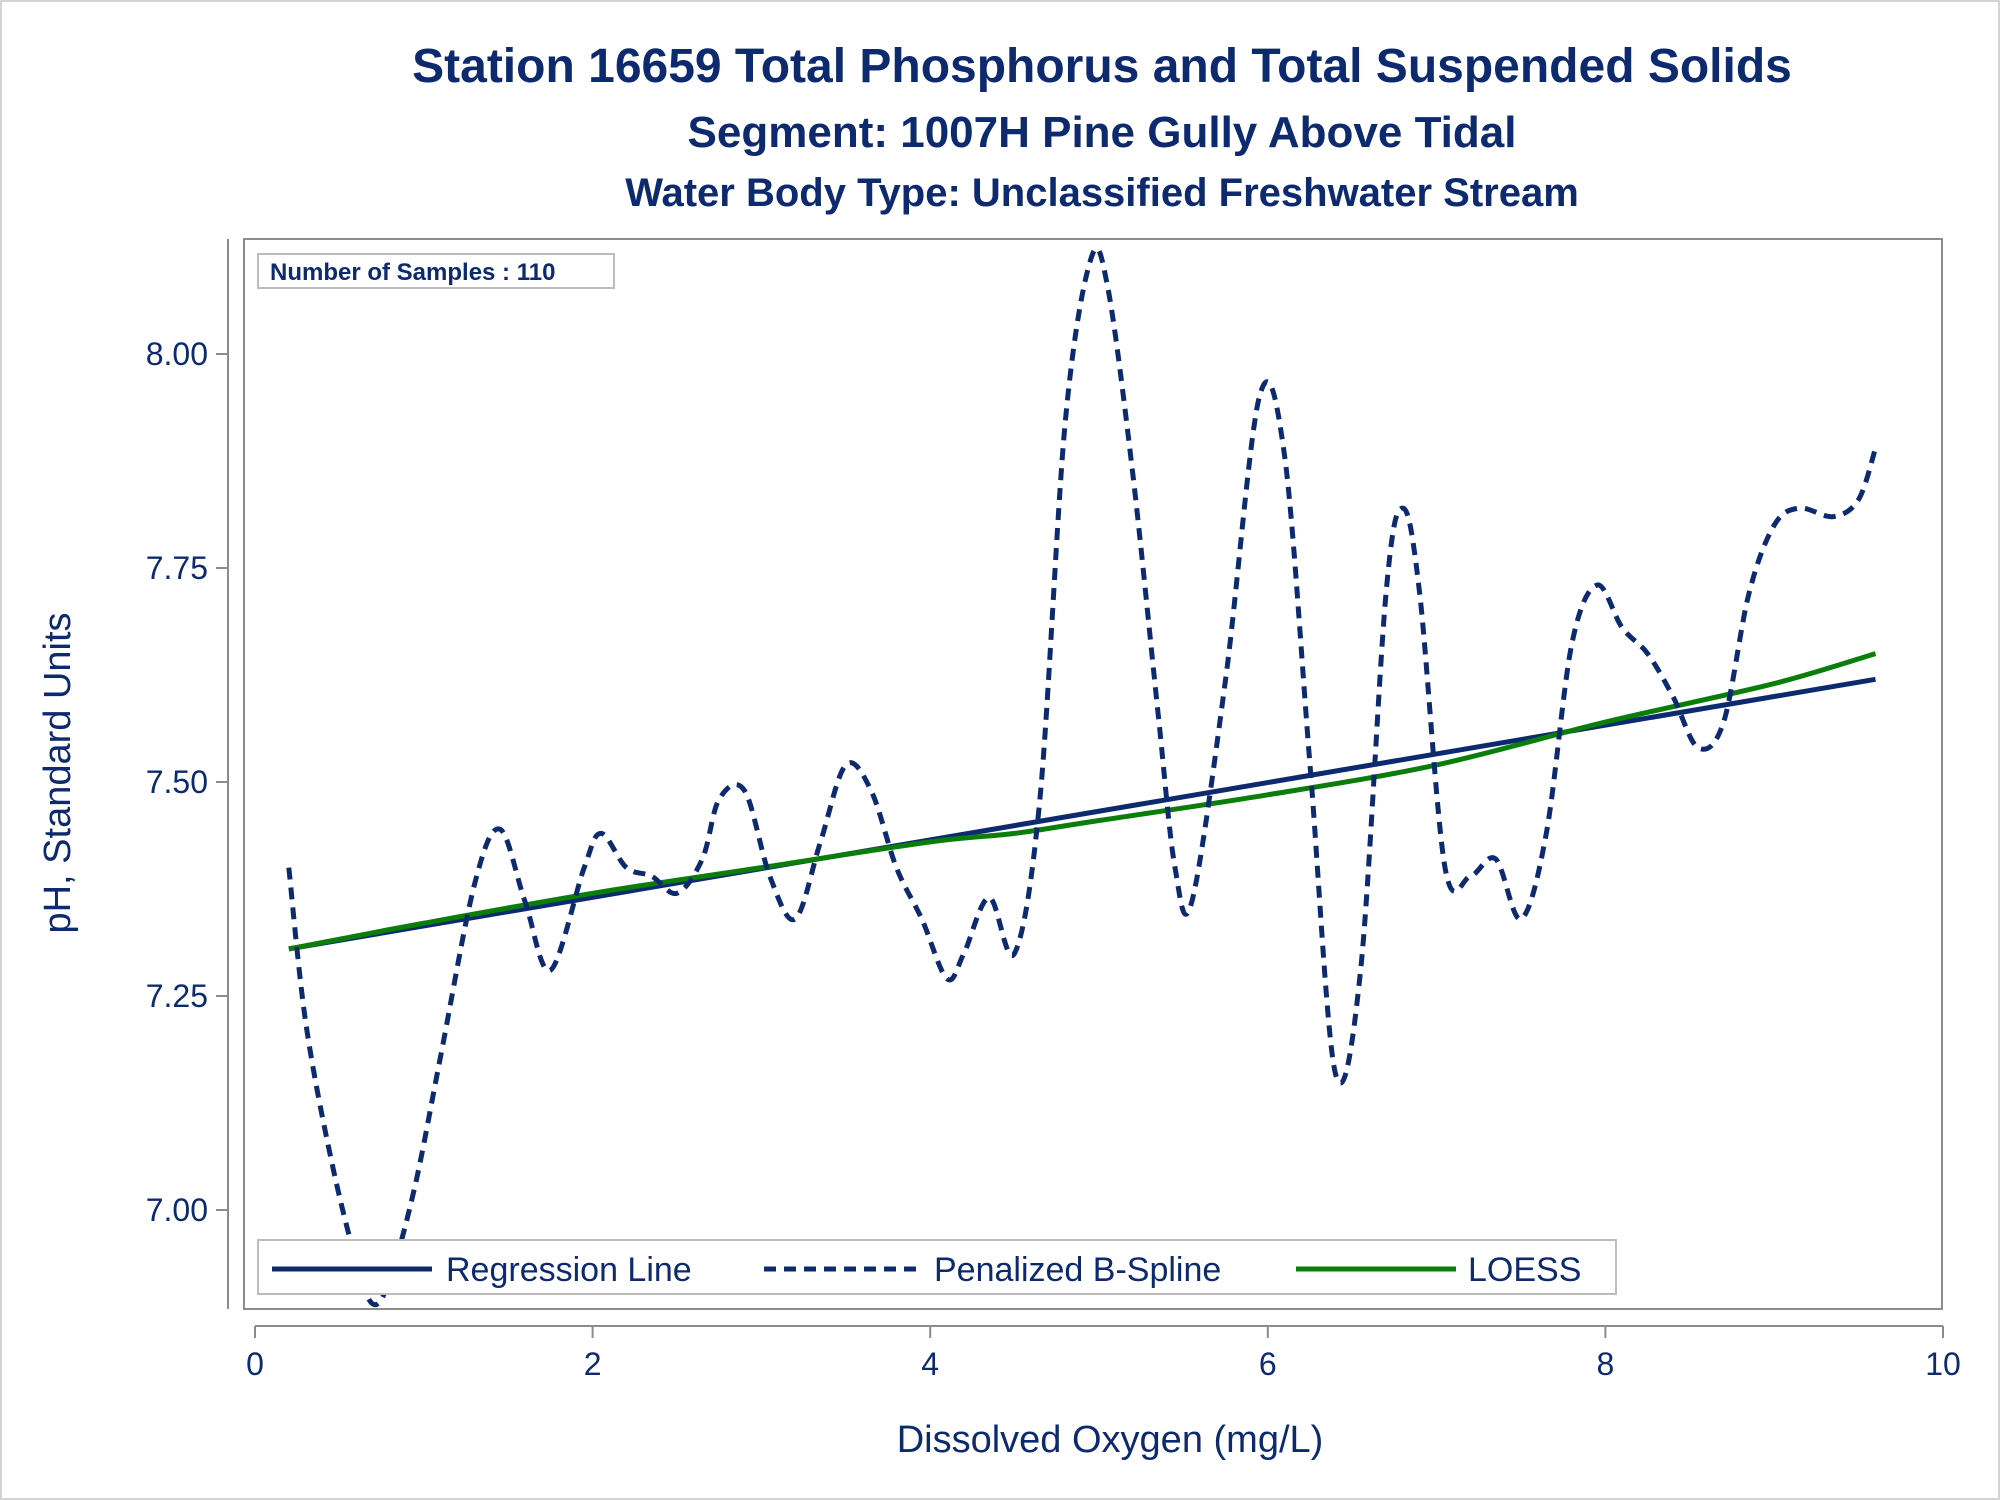  Describe the element at coordinates (412, 272) in the screenshot. I see `sample-count-label: Number of Samples : 110` at that location.